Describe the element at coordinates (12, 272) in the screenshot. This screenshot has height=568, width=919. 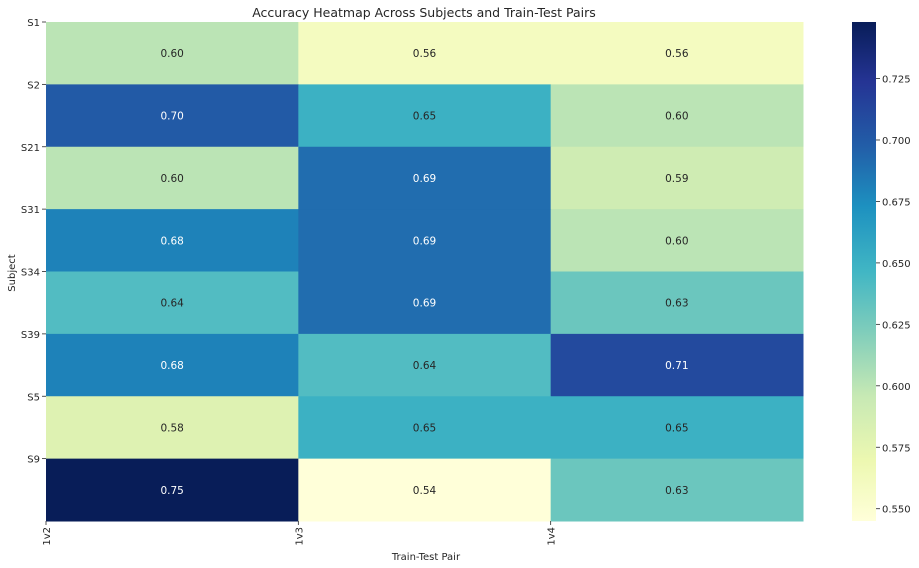
I see `y-axis-label: Subject` at that location.